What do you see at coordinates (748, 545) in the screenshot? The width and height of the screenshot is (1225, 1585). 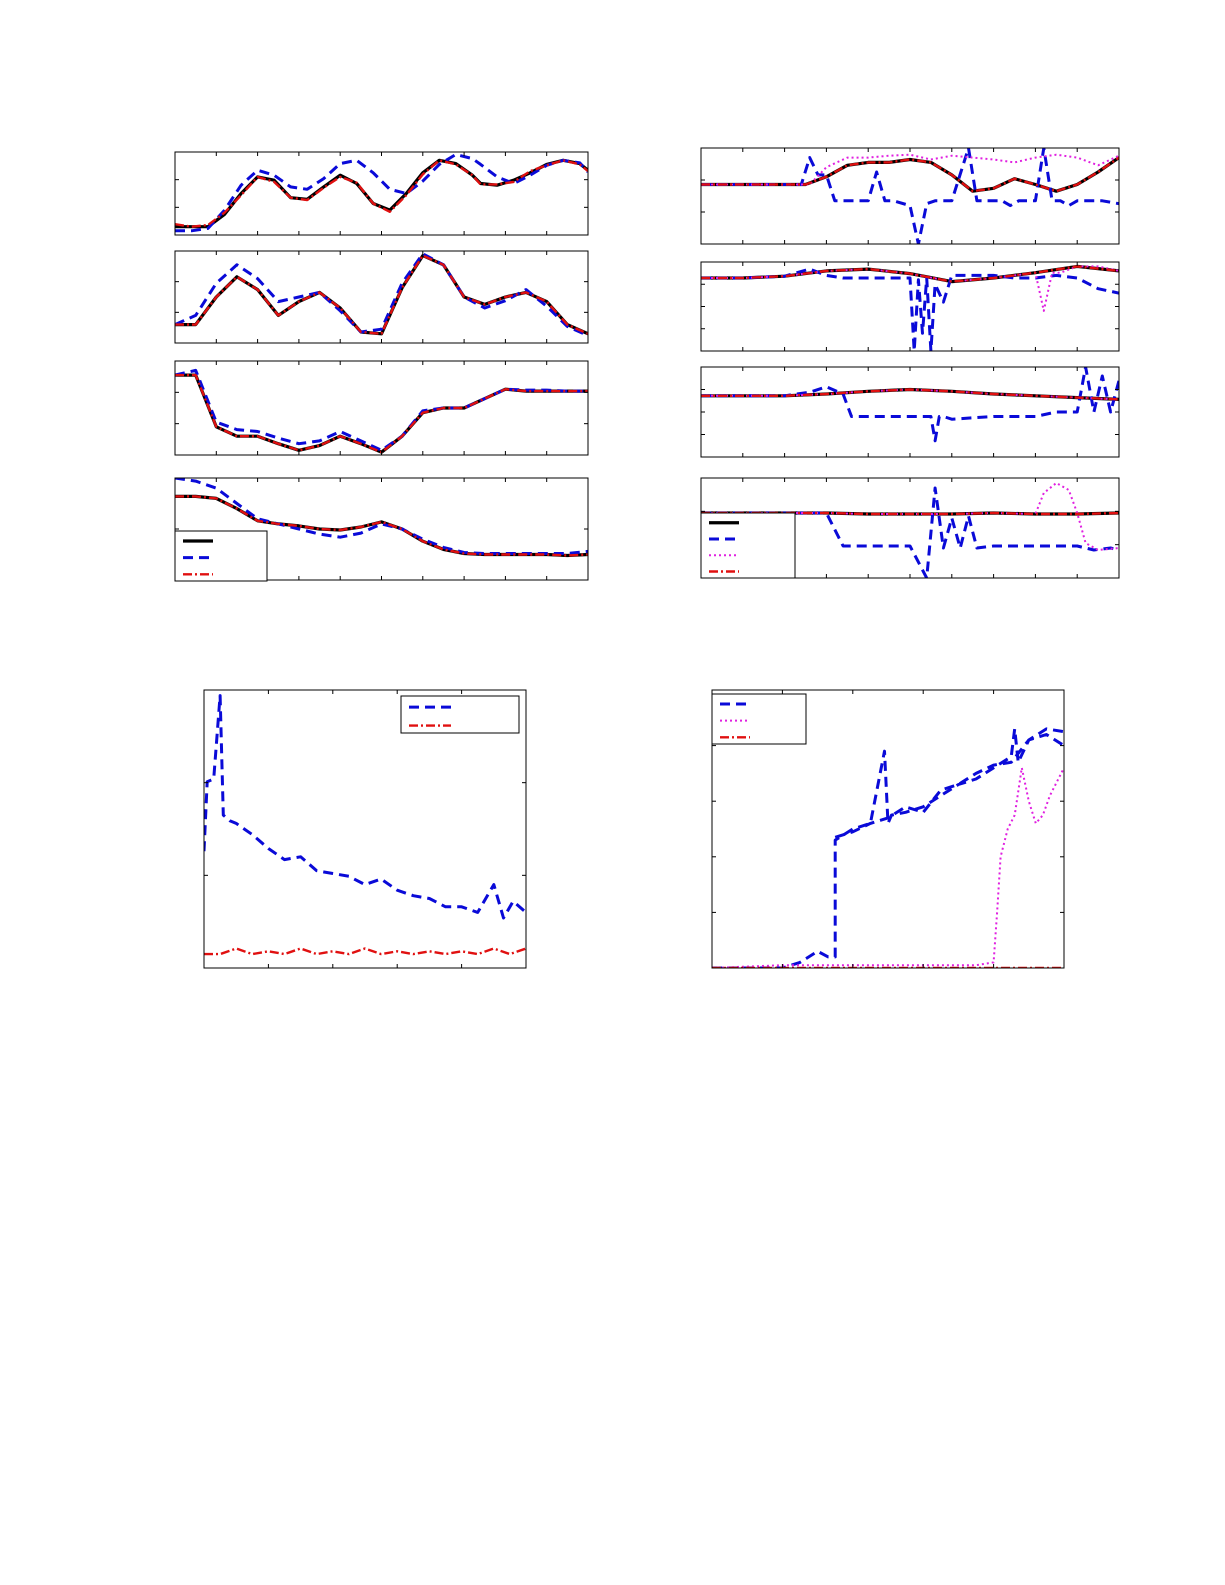 I see `right-panel-4-legend` at bounding box center [748, 545].